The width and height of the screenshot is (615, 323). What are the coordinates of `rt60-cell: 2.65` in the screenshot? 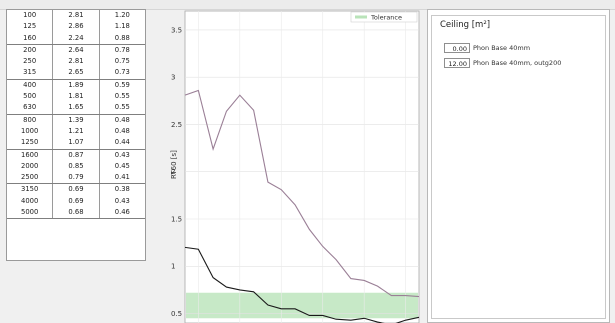 It's located at (76, 73).